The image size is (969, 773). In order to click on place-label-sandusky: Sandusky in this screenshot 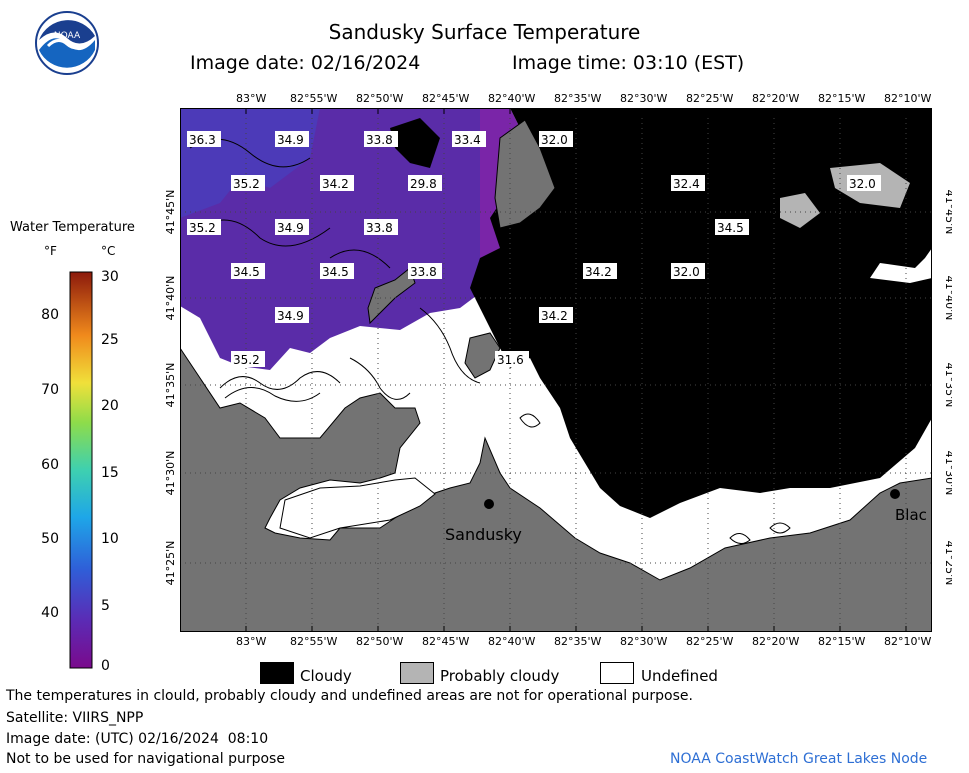, I will do `click(483, 534)`.